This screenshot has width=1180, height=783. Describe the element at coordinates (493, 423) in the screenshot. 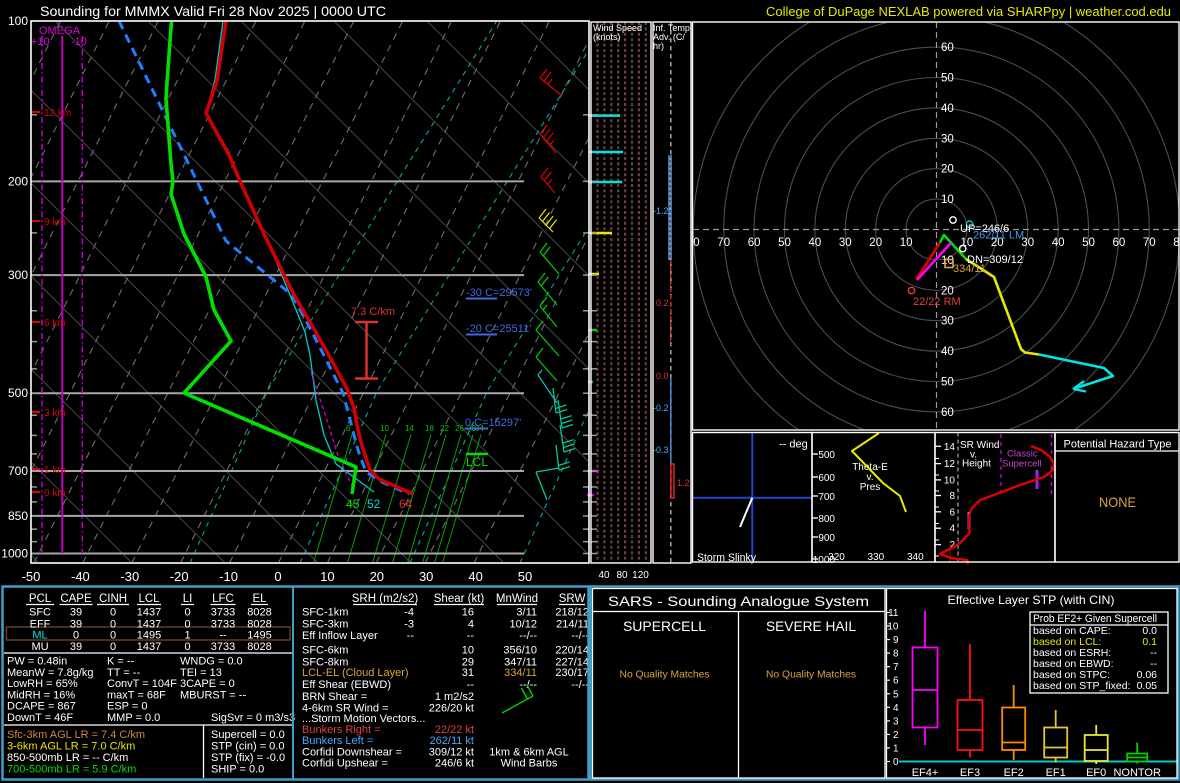

I see `svg-text: 0 C=15297'` at that location.